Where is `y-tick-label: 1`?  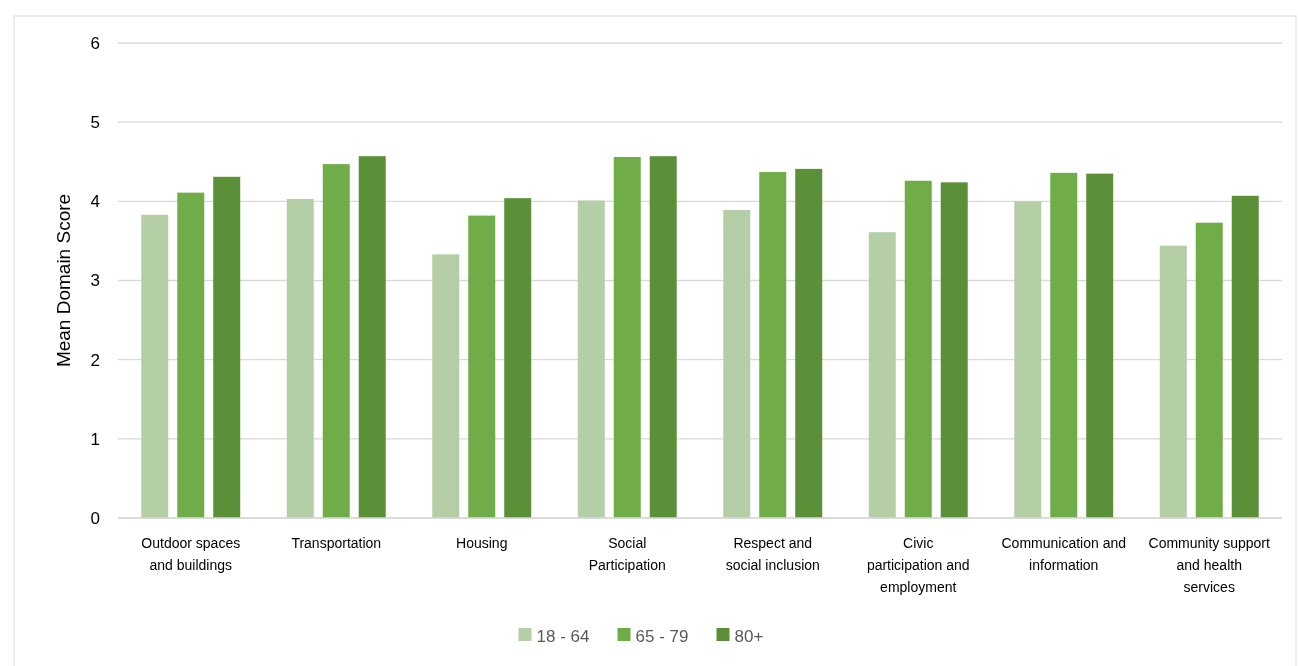
y-tick-label: 1 is located at coordinates (95, 439).